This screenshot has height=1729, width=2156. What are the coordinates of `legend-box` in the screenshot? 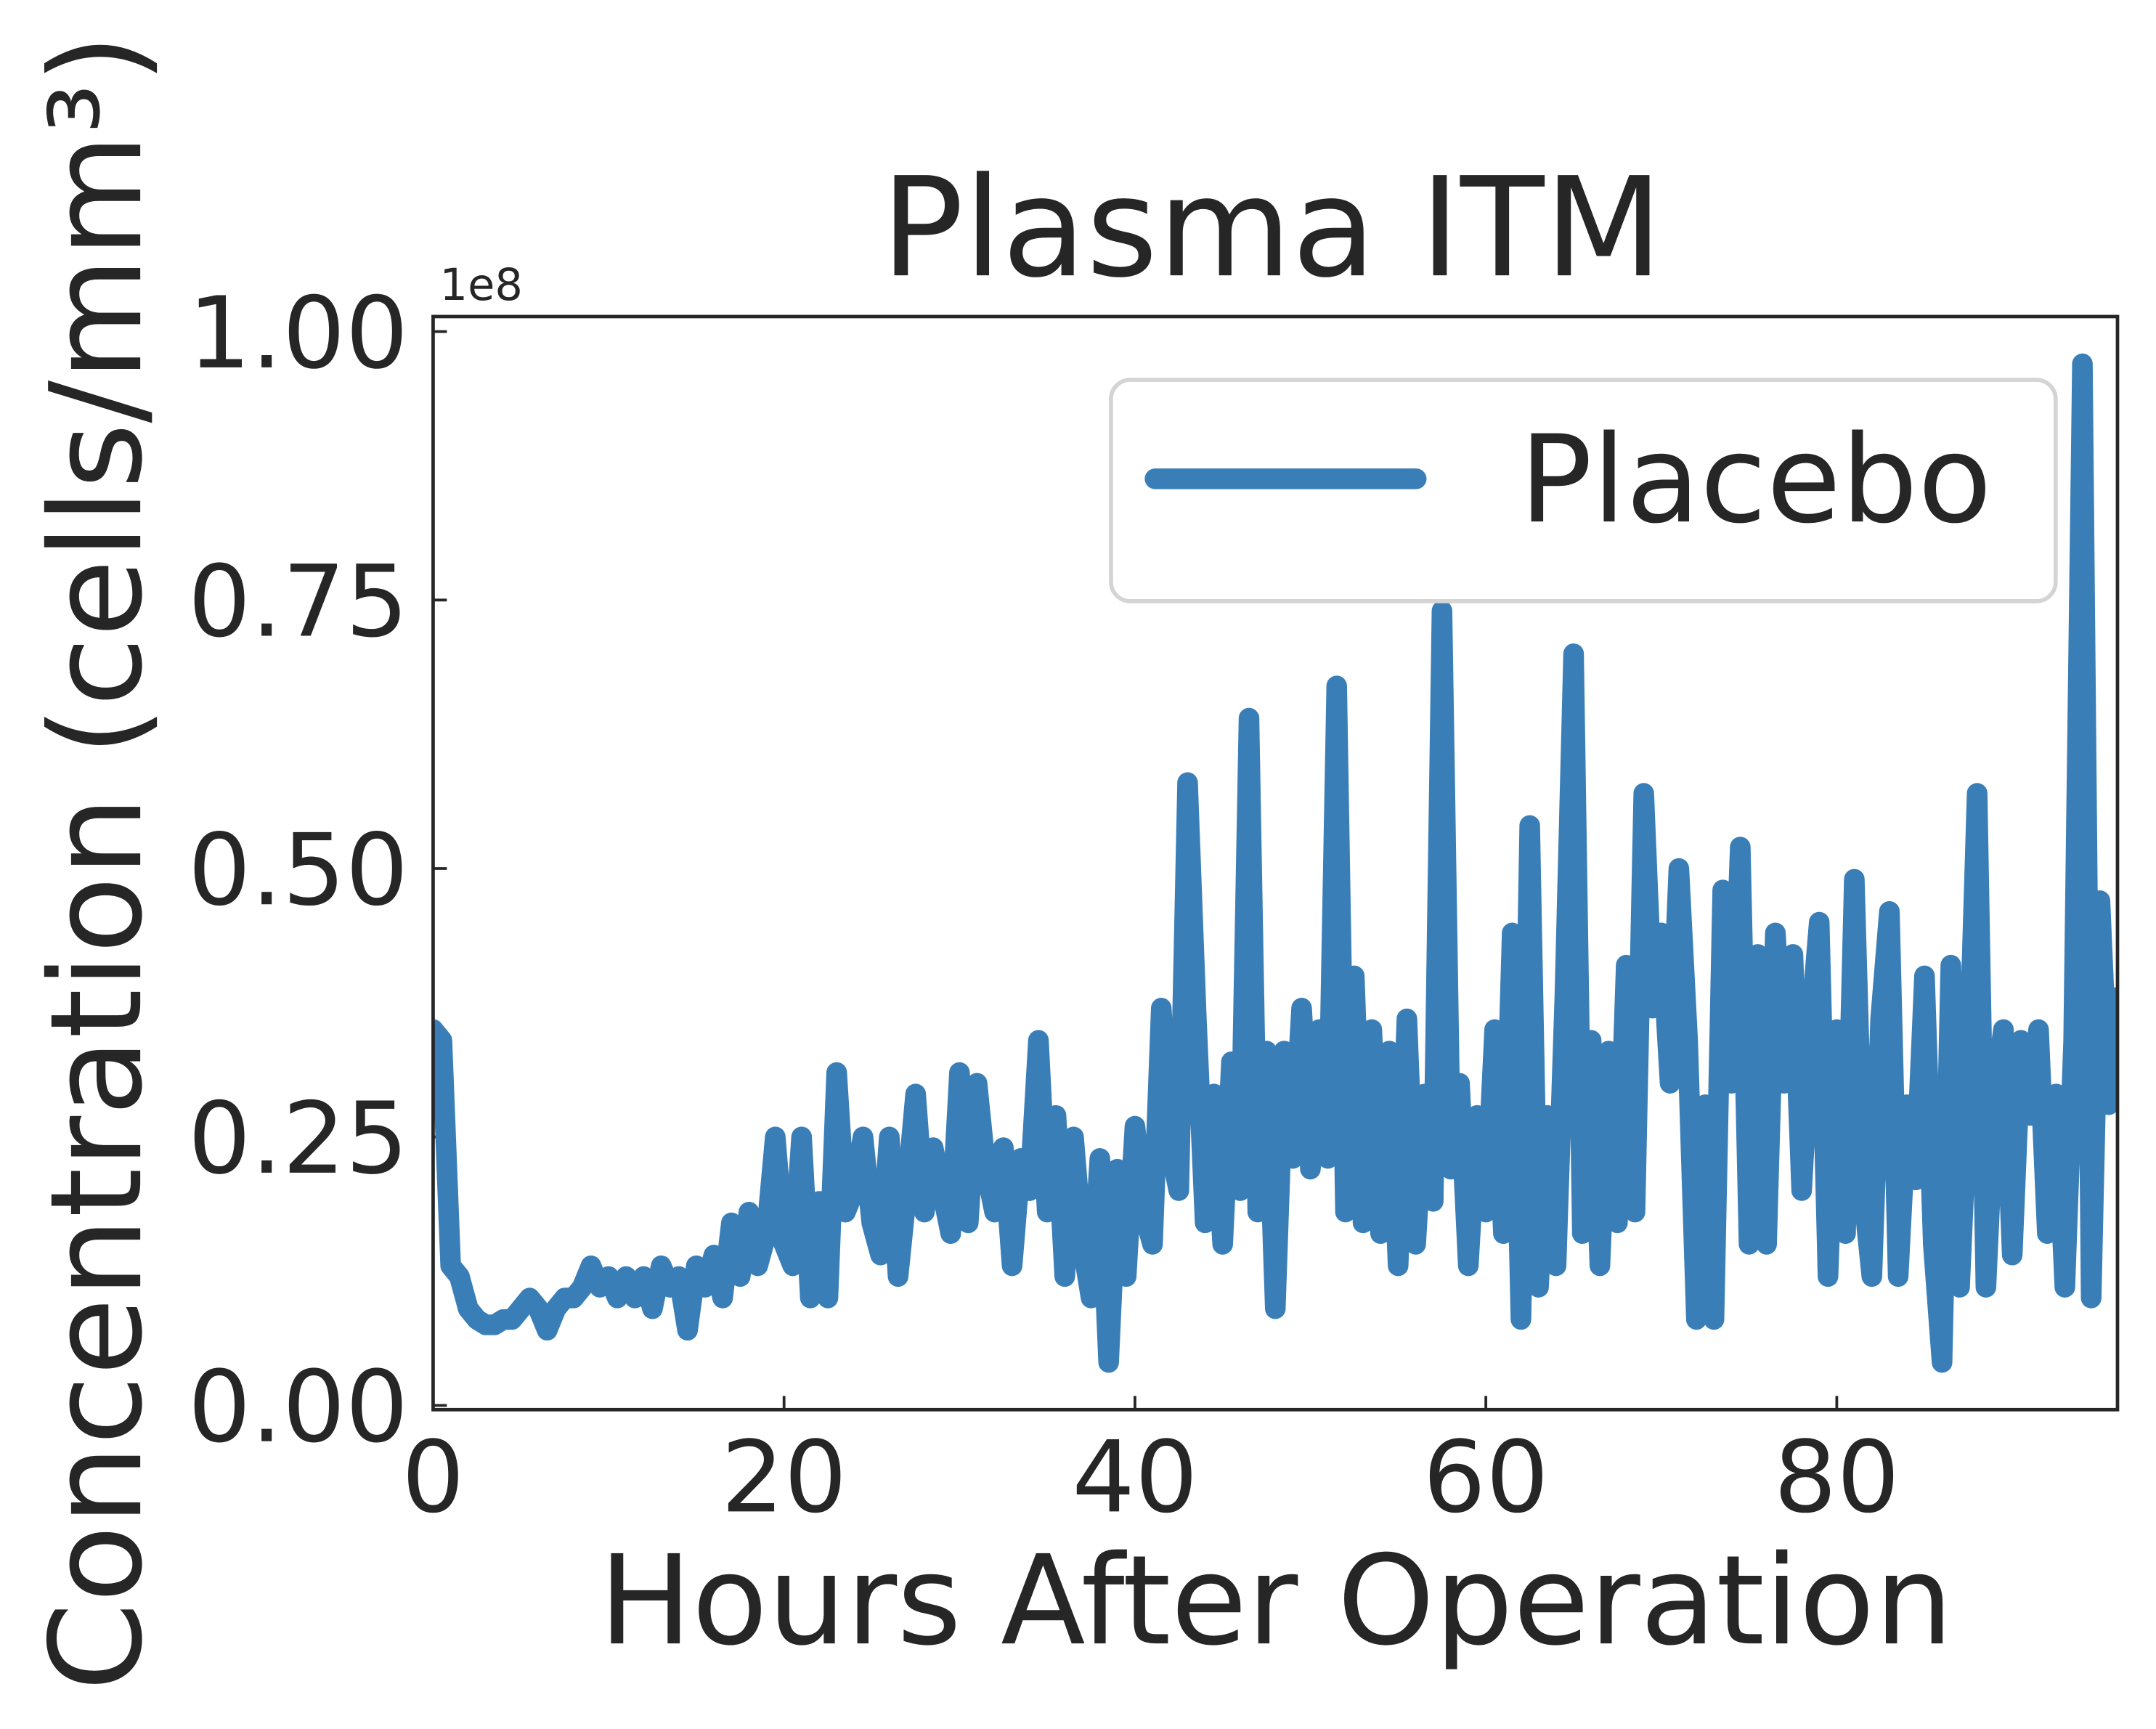 It's located at (1583, 490).